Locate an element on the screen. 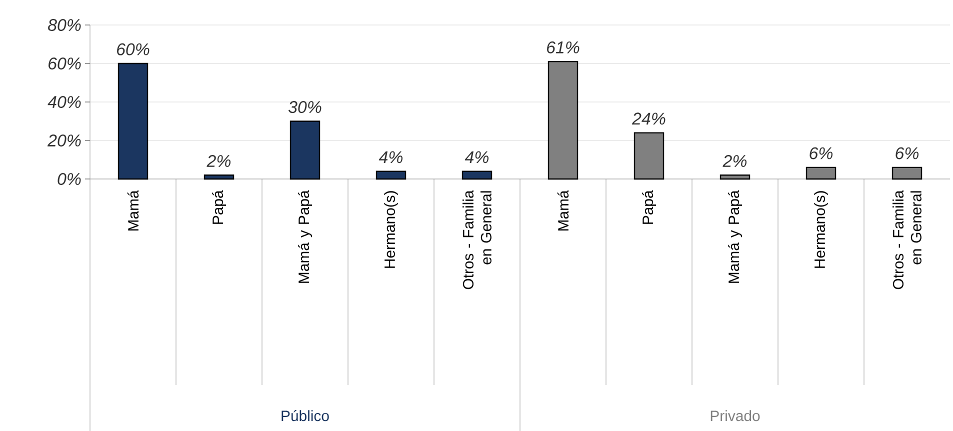 The image size is (953, 431). y-tick-label: 0% is located at coordinates (69, 178).